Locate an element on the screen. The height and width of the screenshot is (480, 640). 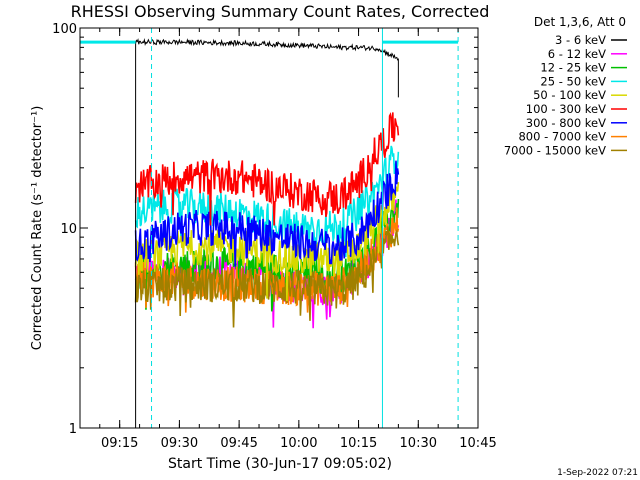
y-tick-label: 100 is located at coordinates (64, 29).